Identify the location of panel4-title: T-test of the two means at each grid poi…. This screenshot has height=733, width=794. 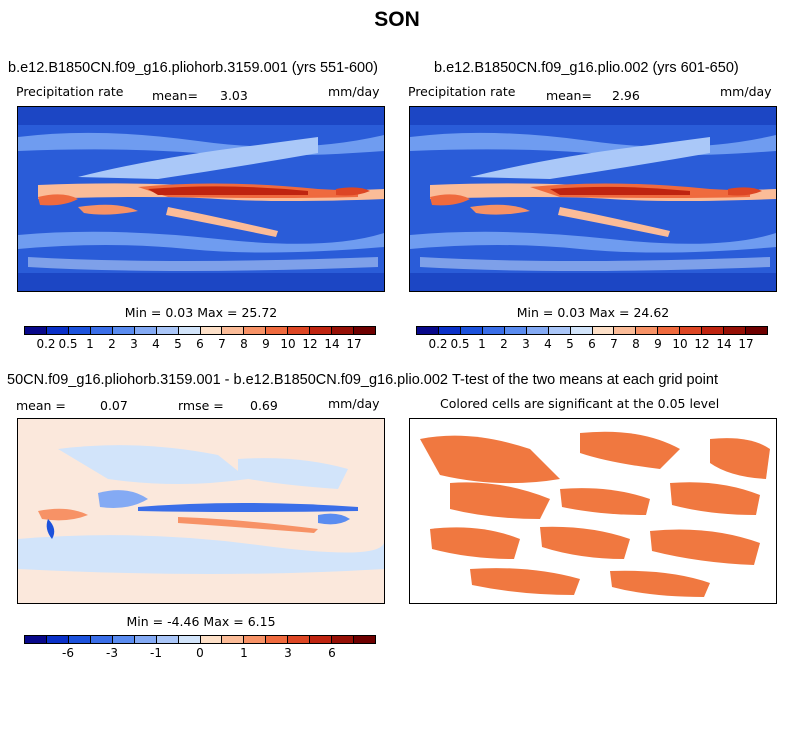
(585, 380).